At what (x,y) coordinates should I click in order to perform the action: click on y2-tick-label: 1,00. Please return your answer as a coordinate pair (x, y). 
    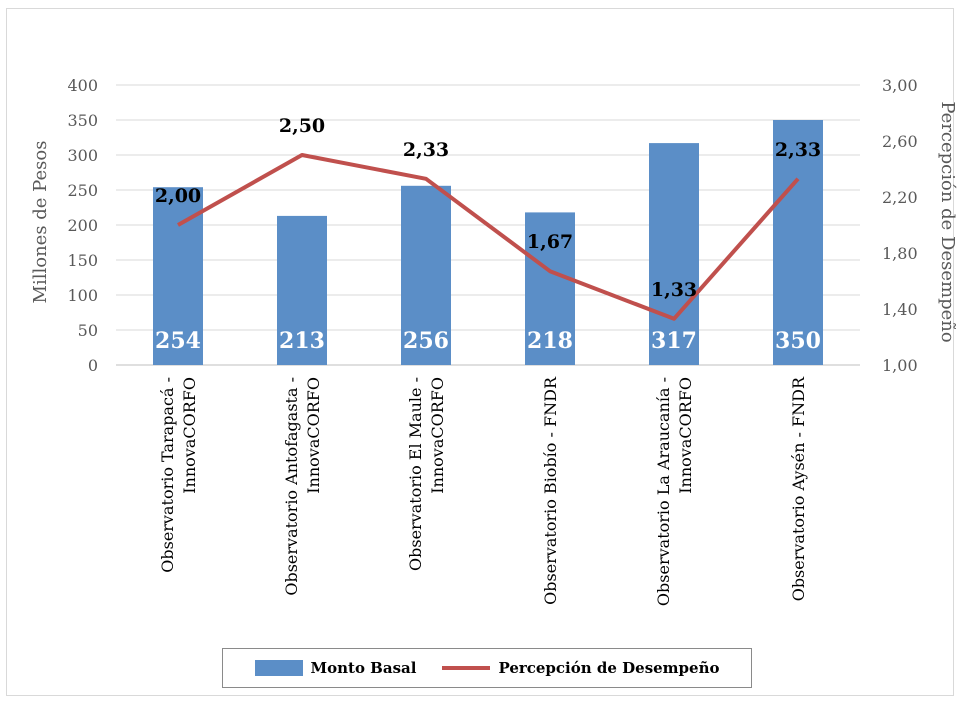
    Looking at the image, I should click on (900, 365).